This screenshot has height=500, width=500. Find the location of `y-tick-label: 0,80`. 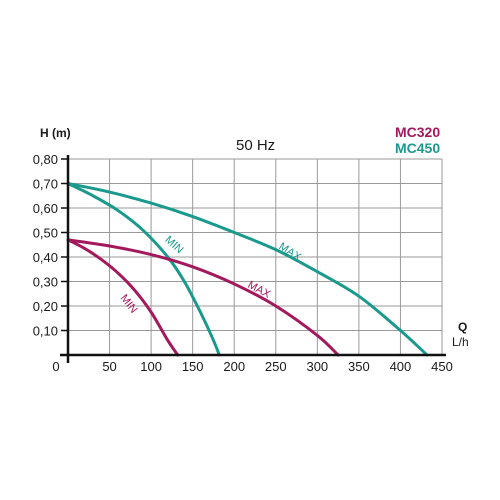

y-tick-label: 0,80 is located at coordinates (45, 159).